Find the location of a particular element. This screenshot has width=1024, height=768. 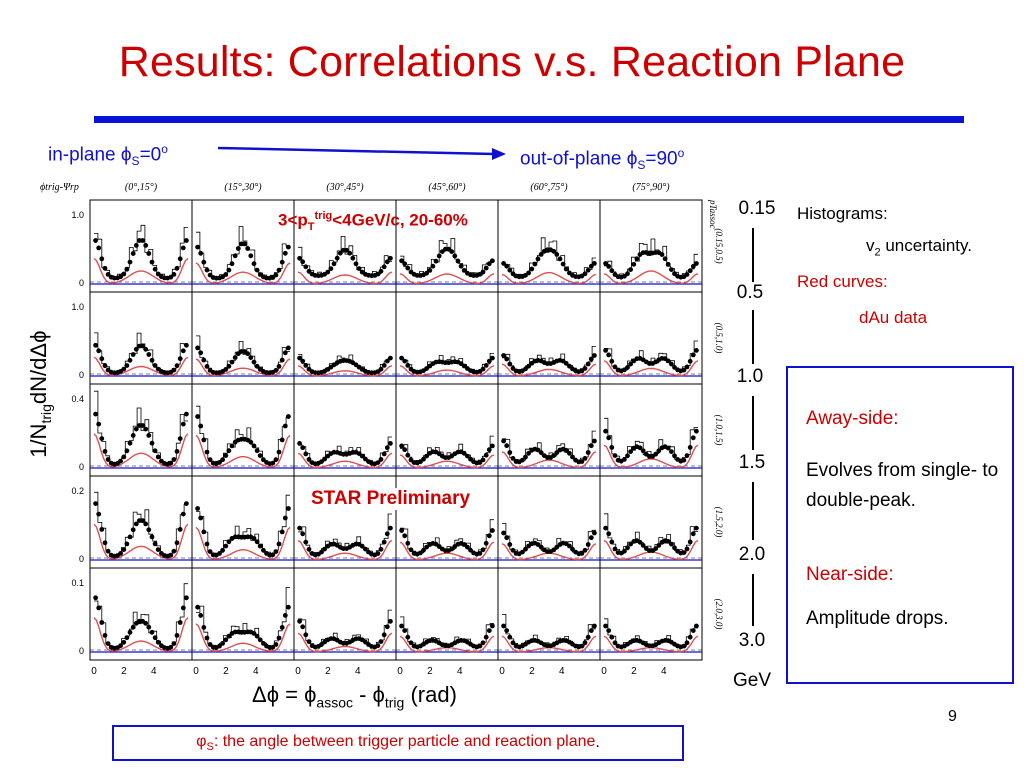

row-label: (1.5,2.0) is located at coordinates (719, 522).